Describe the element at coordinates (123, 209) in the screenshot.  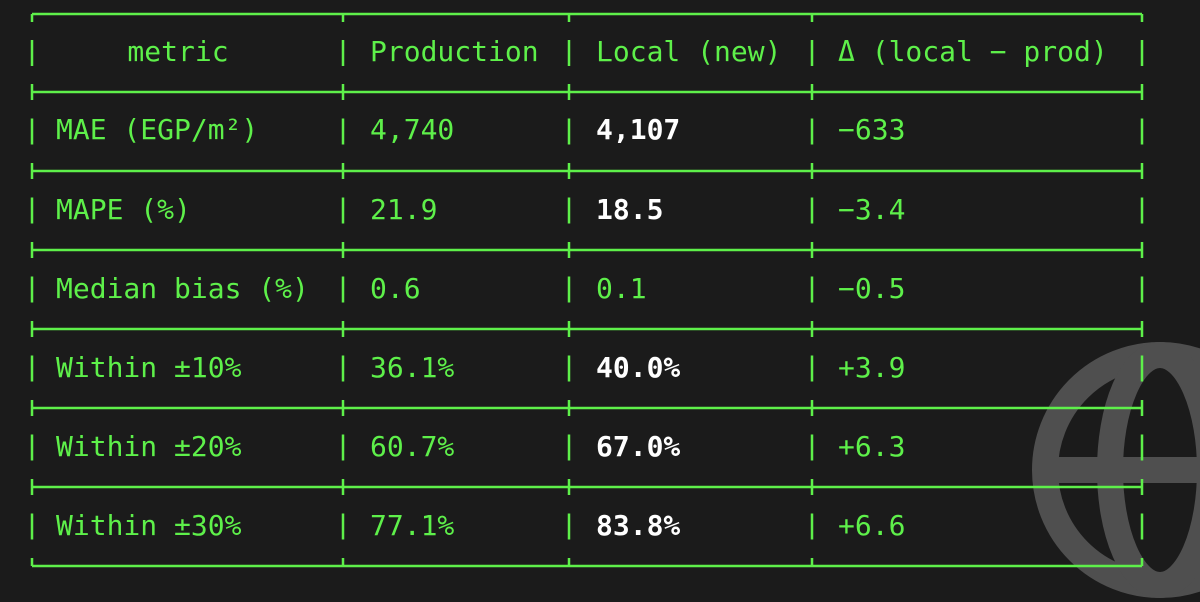
I see `cell: MAPE (%)` at that location.